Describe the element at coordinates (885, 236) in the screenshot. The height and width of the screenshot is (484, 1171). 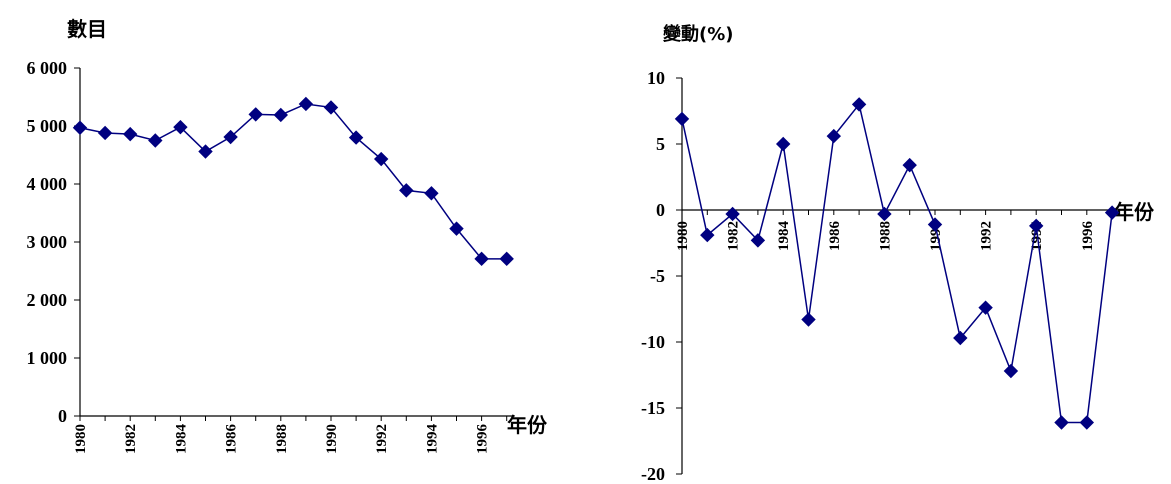
I see `change-x-tick-label: 1988` at that location.